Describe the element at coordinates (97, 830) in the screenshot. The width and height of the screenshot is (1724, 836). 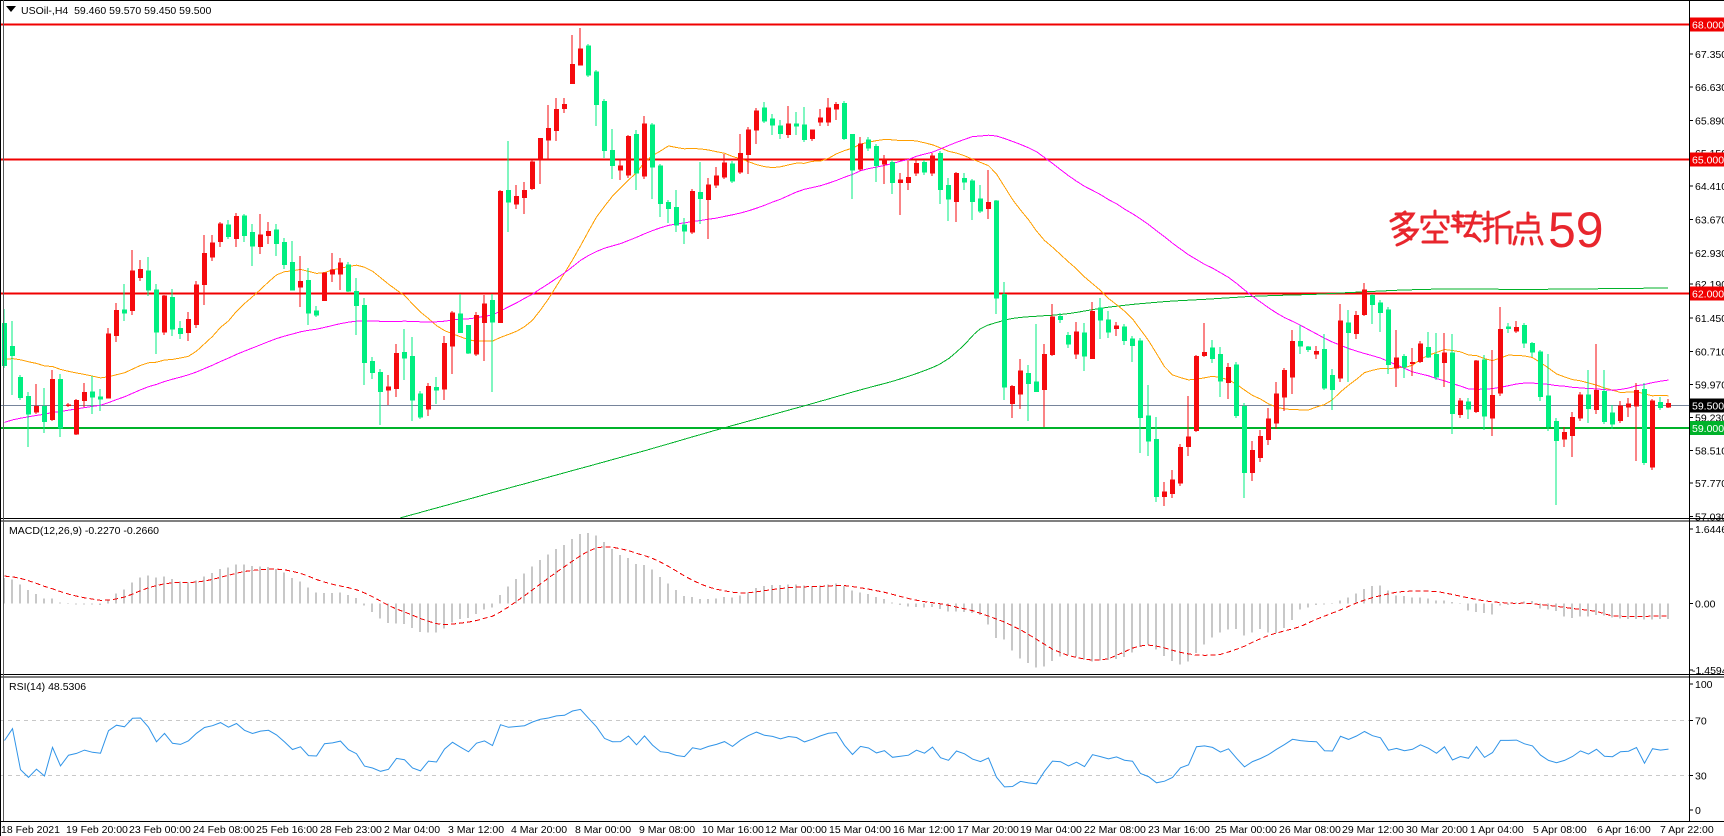
I see `svg-text: 19 Feb 20:00` at that location.